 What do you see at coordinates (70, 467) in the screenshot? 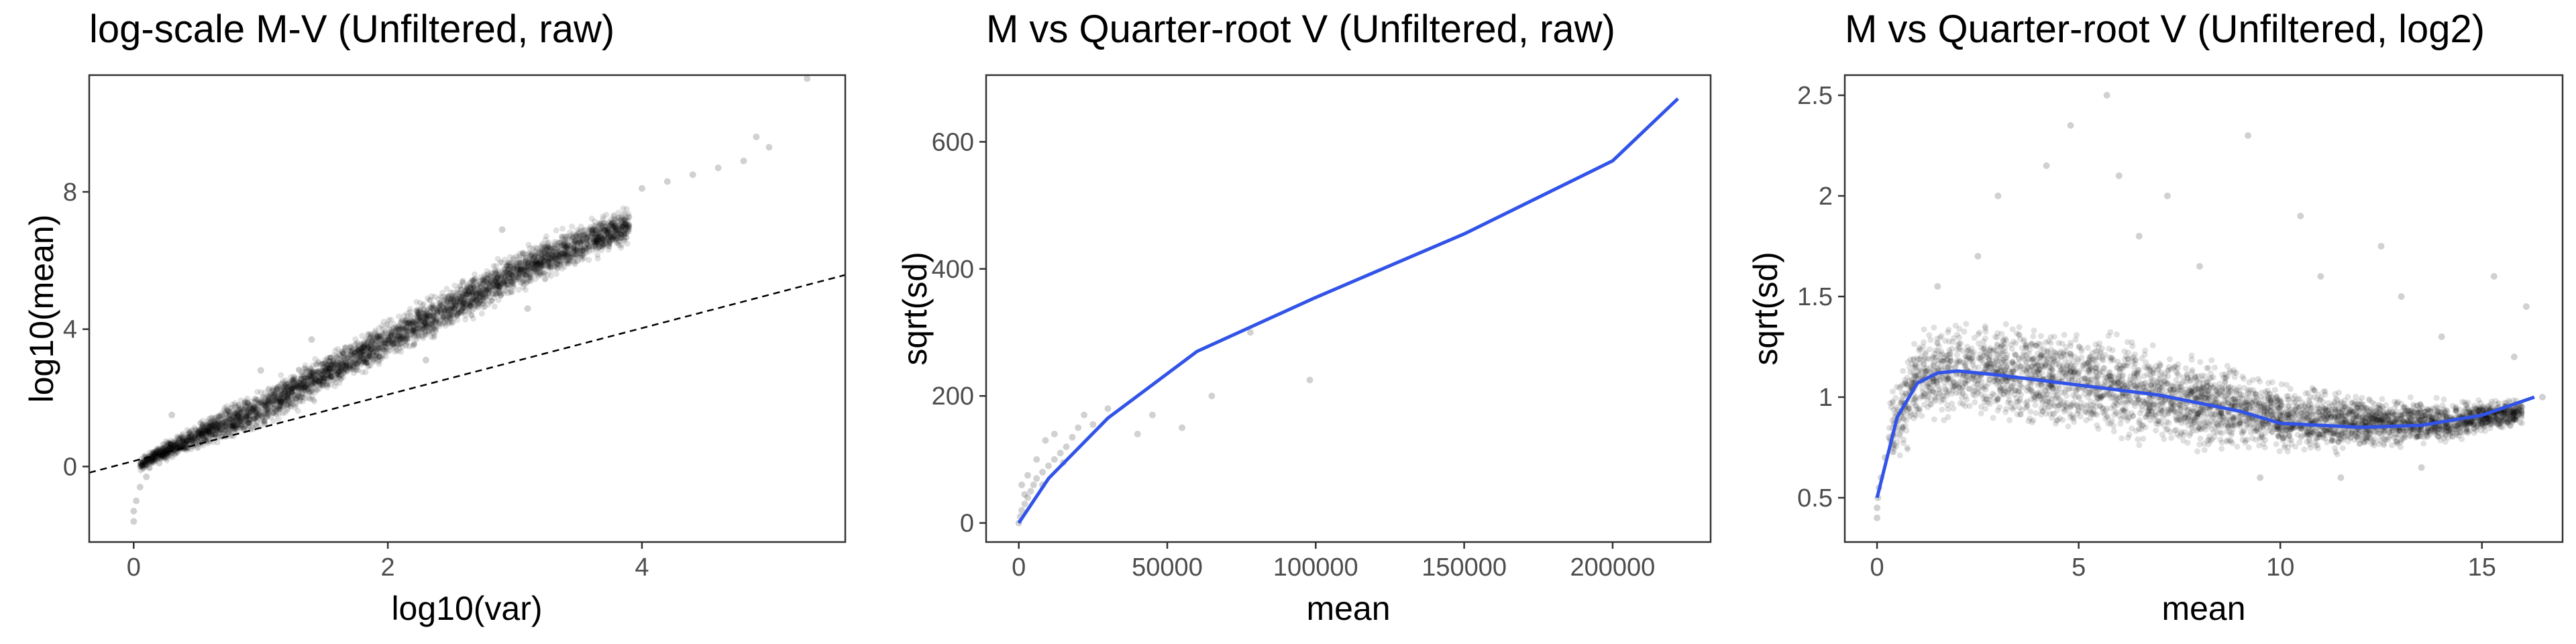
I see `y-tick-label: 0` at bounding box center [70, 467].